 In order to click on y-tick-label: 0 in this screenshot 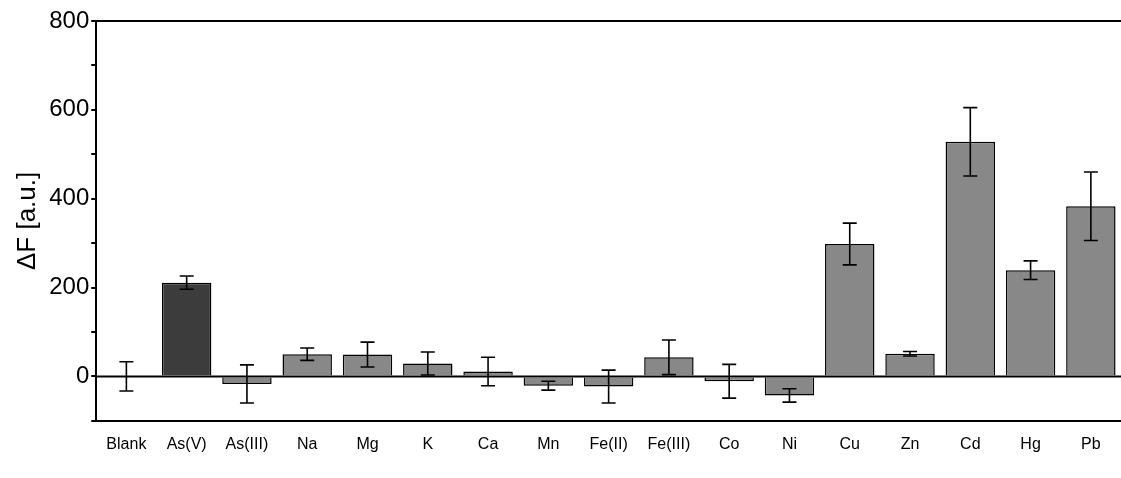, I will do `click(82, 374)`.